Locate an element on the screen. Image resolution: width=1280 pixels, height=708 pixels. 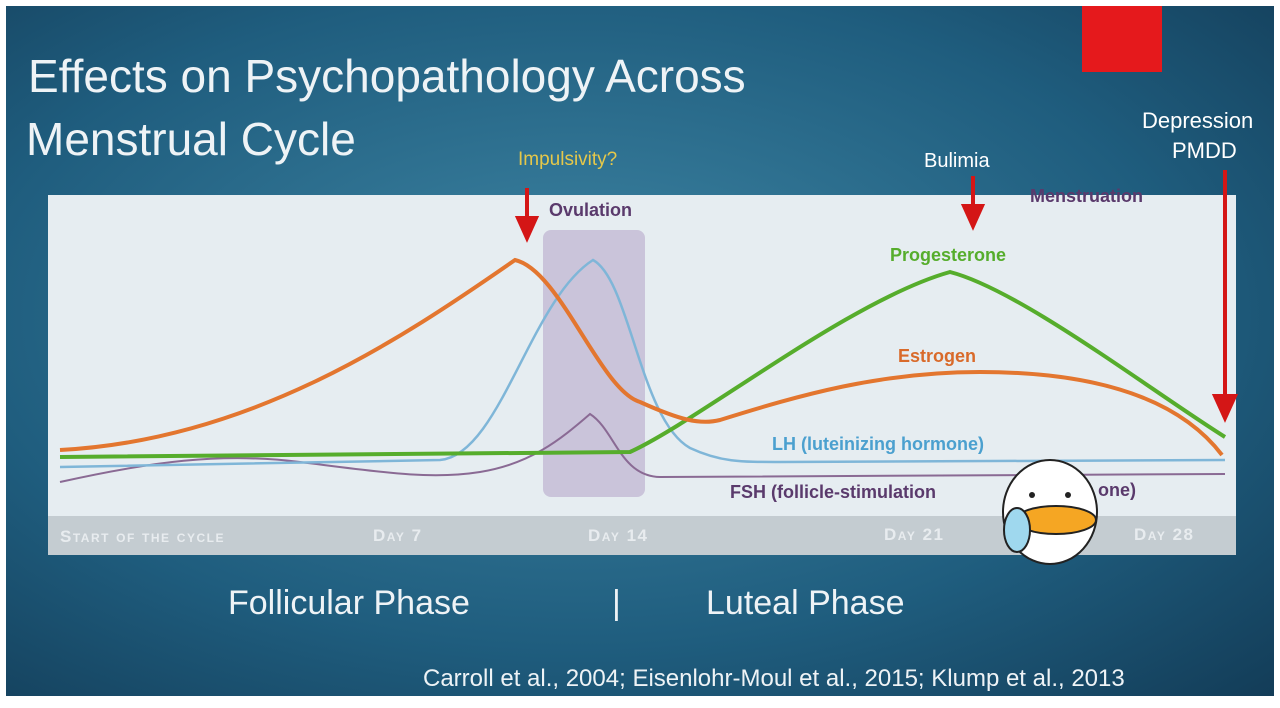
phase-label: Follicular Phase is located at coordinates (349, 603).